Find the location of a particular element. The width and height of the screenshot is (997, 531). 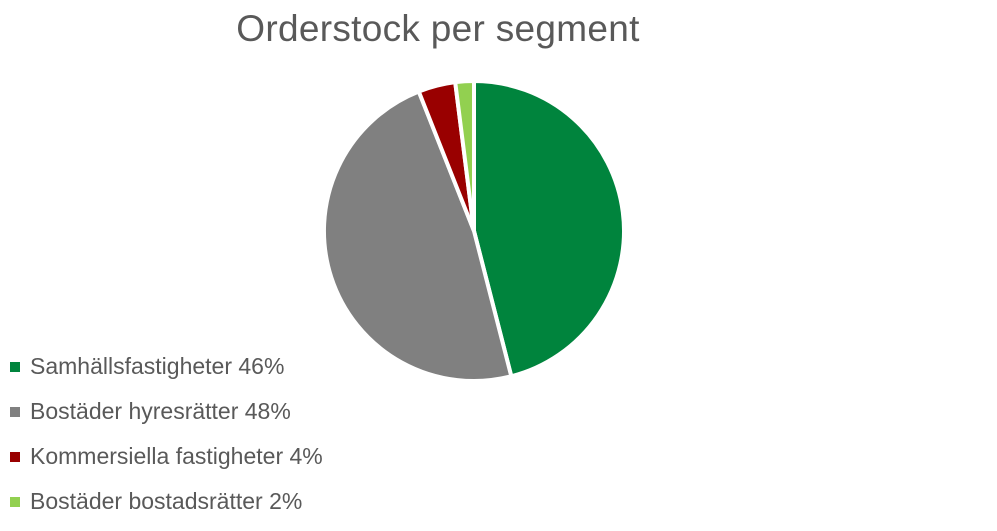

legend-label: Samhällsfastigheter 46% is located at coordinates (157, 366).